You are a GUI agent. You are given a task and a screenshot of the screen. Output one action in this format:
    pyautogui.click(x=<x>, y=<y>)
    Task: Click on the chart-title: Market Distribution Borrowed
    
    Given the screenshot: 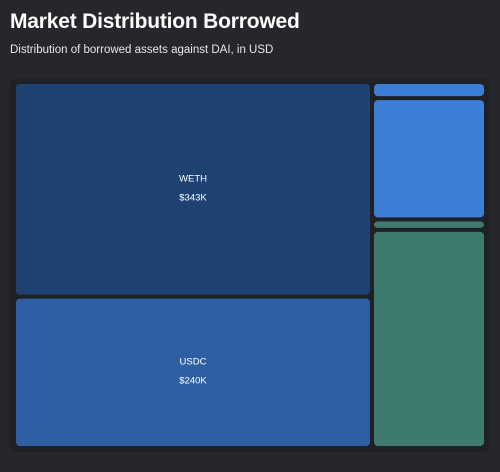 What is the action you would take?
    pyautogui.click(x=155, y=21)
    